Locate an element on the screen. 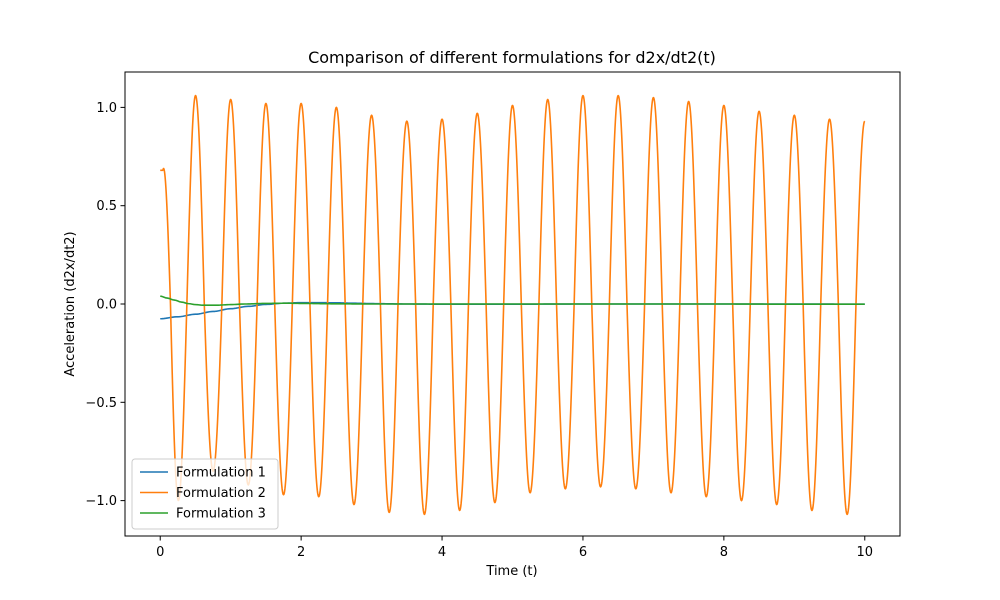  legend-label: Formulation 3 is located at coordinates (221, 514).